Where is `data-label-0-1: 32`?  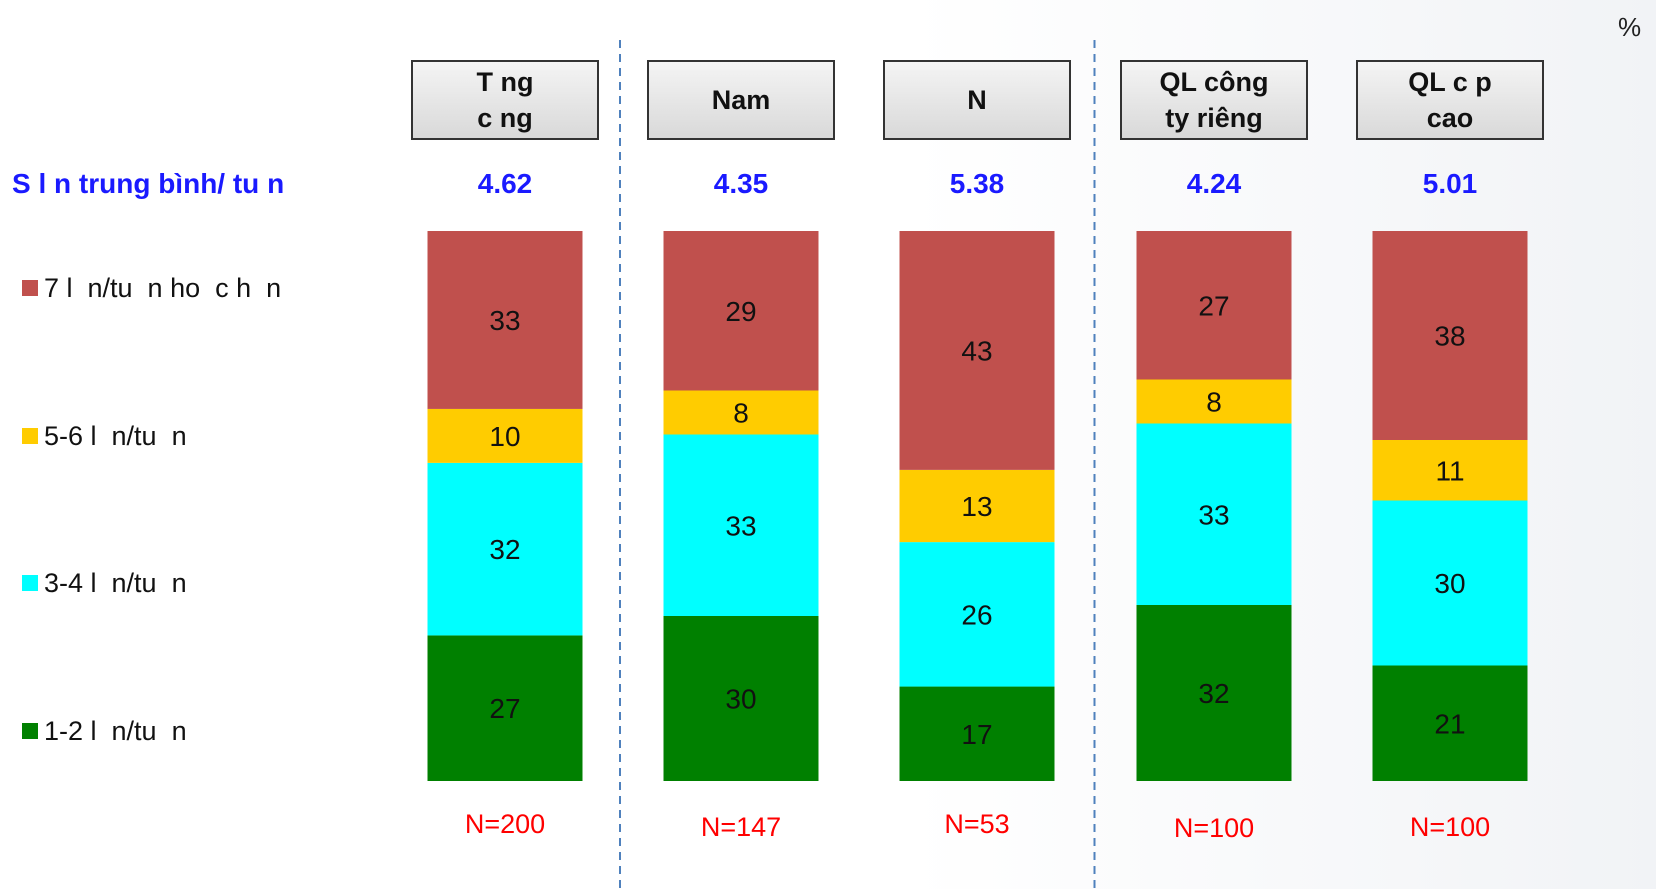 data-label-0-1: 32 is located at coordinates (504, 549).